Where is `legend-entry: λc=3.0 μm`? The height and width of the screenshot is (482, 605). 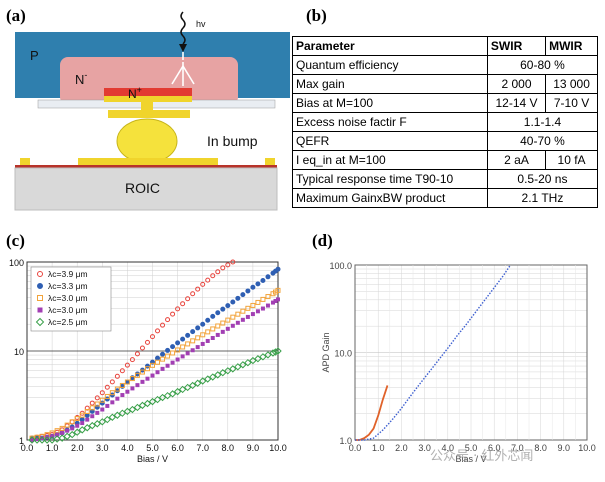 legend-entry: λc=3.0 μm is located at coordinates (68, 298).